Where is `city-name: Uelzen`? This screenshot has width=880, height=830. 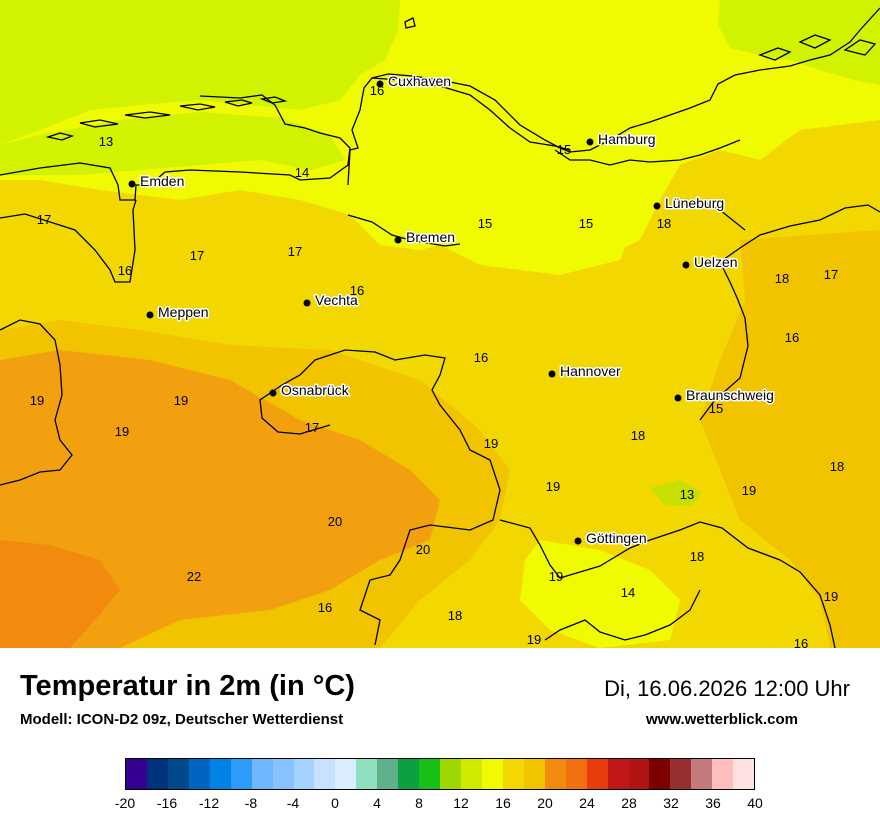
city-name: Uelzen is located at coordinates (716, 262).